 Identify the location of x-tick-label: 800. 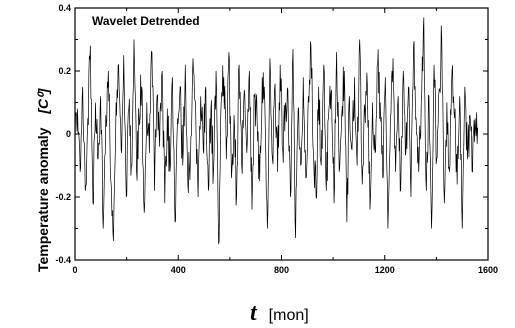
(281, 270).